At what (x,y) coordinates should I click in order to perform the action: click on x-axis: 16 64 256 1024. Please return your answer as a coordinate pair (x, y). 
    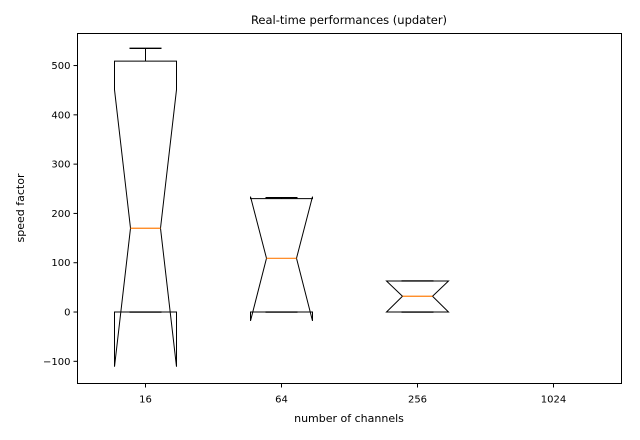
    Looking at the image, I should click on (352, 394).